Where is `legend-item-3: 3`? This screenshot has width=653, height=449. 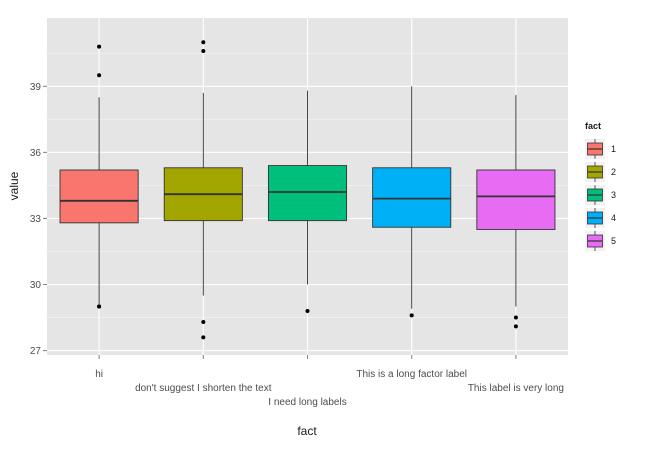
legend-item-3: 3 is located at coordinates (600, 195).